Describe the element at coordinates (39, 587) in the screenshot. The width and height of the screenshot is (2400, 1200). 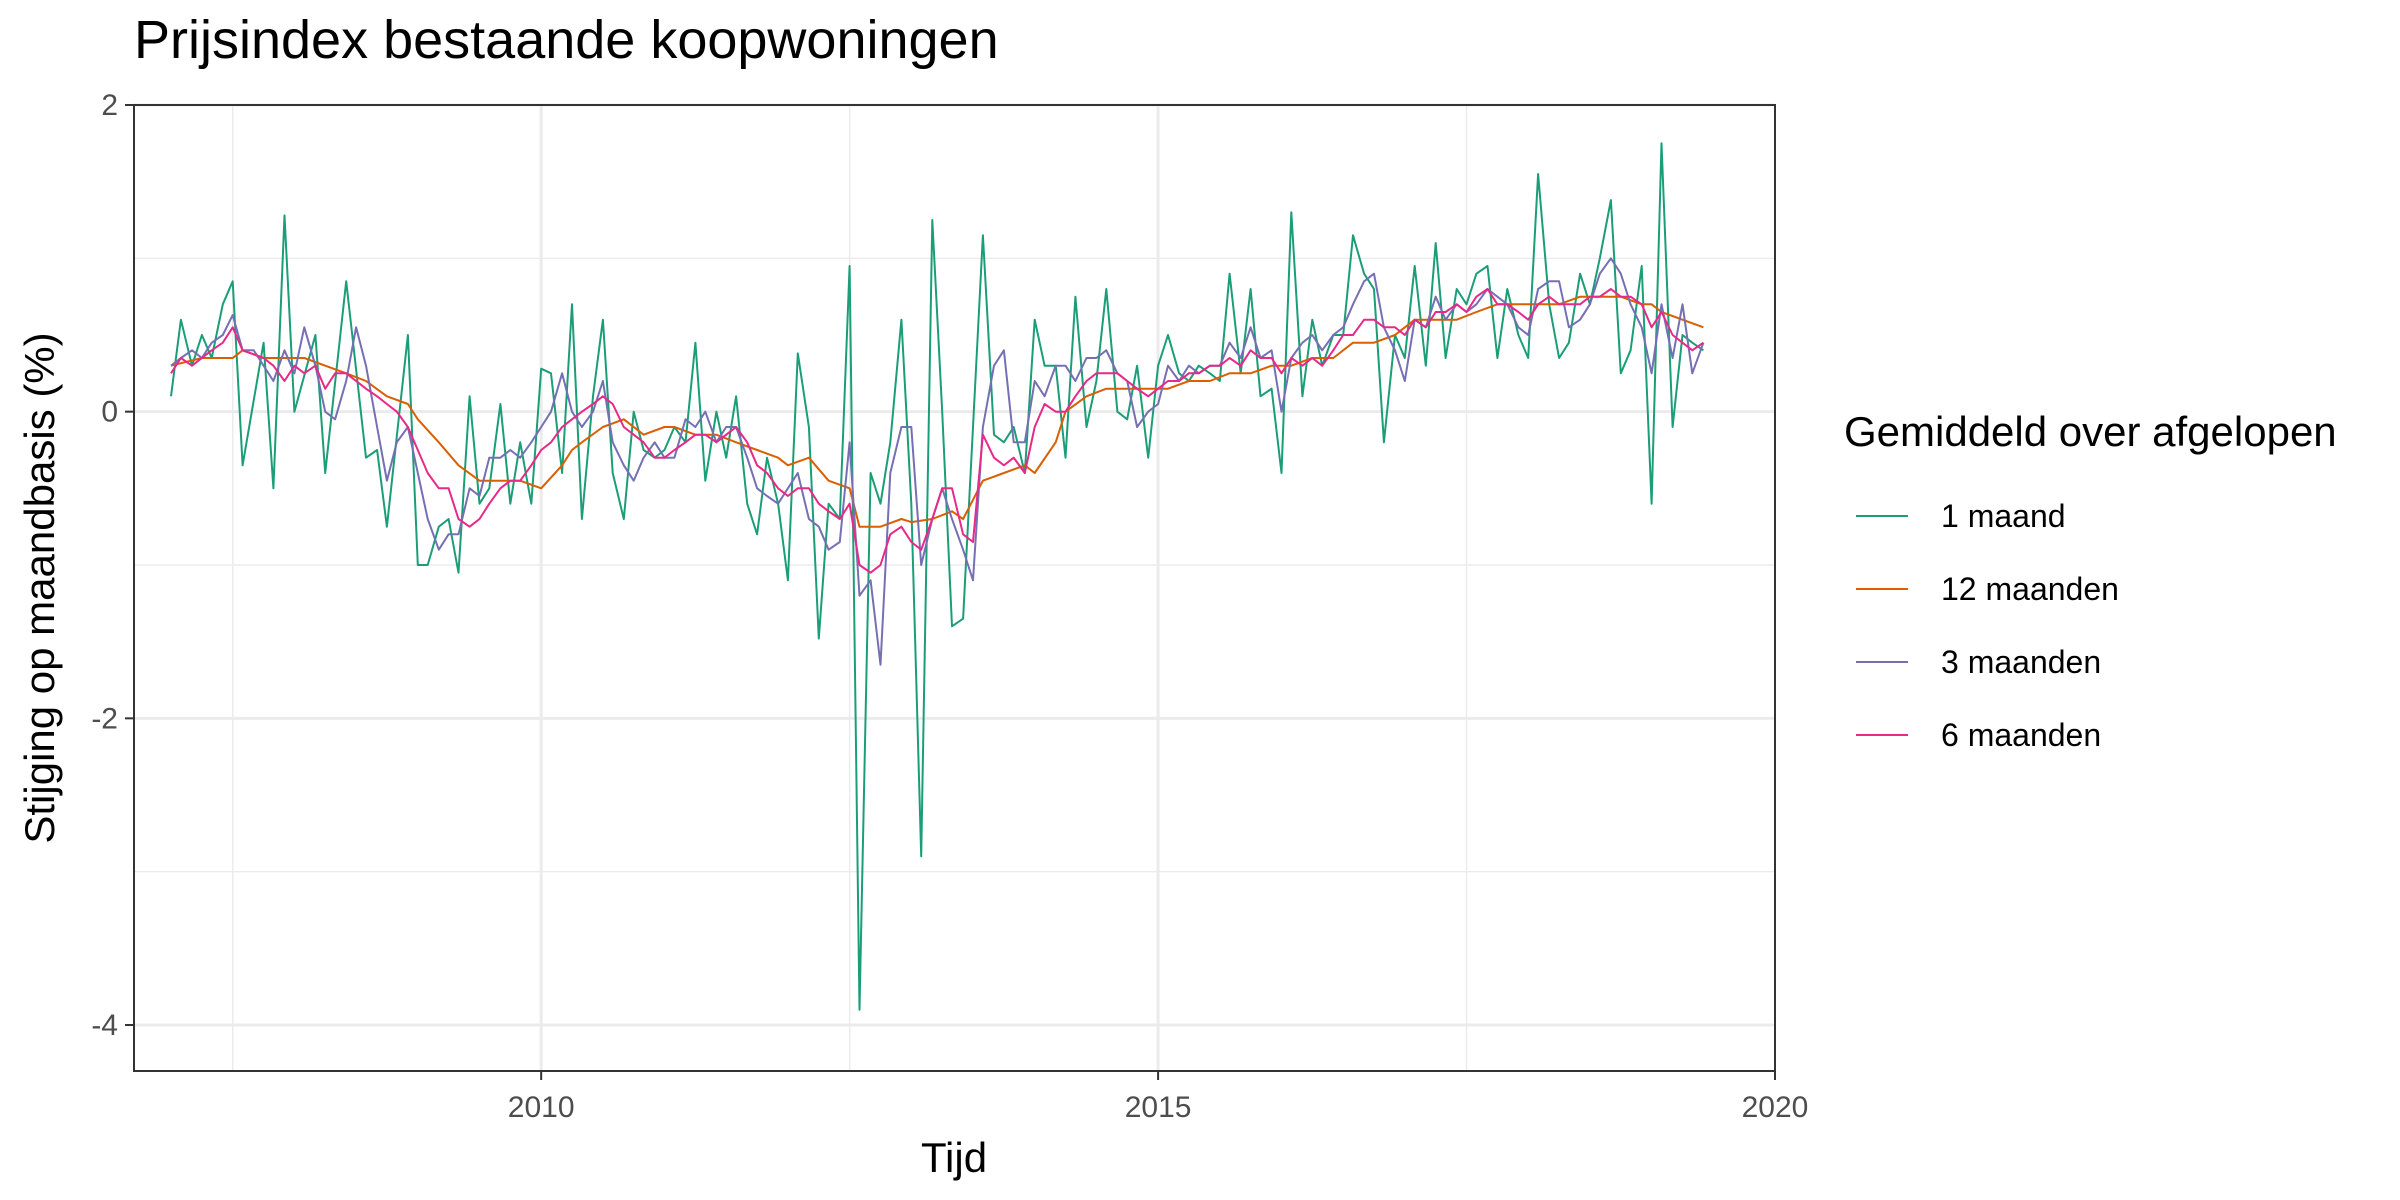
I see `y-axis-title: Stijging op maandbasis (%)` at that location.